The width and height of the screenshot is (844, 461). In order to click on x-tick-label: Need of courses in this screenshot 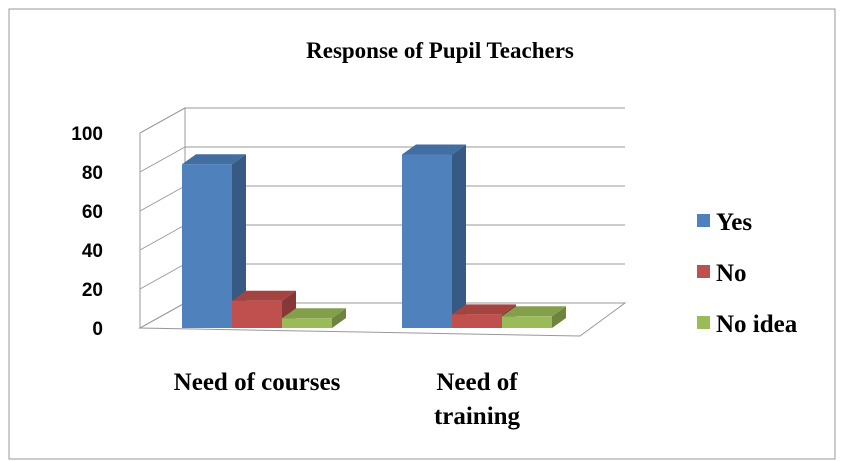, I will do `click(257, 382)`.